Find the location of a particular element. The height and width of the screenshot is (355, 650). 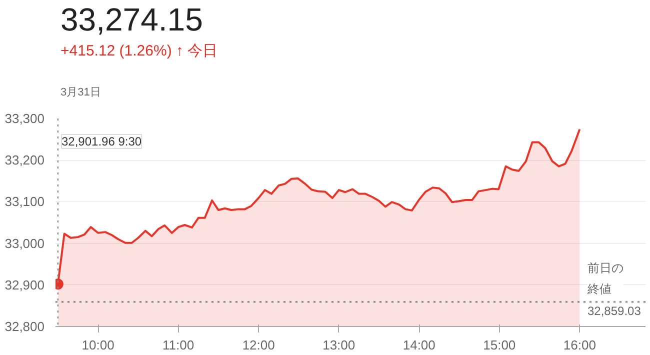

chart-subtitle: +415.12 (1.26%) ↑ 今日 is located at coordinates (139, 51).